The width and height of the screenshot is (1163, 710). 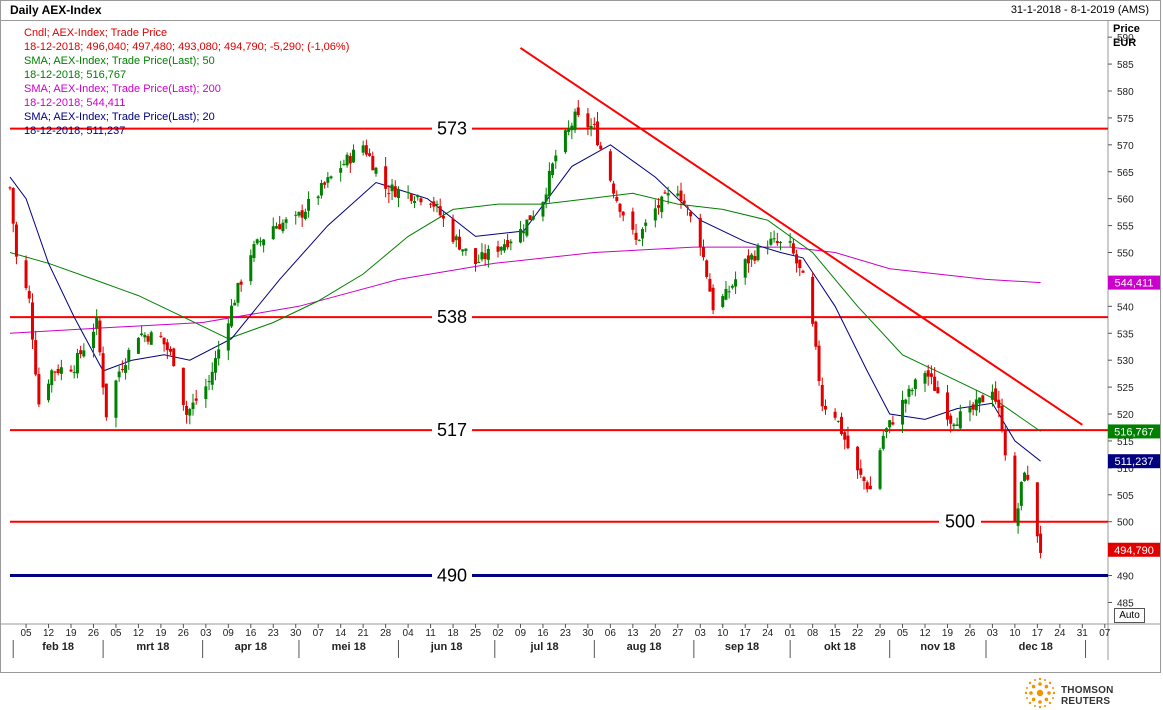 I want to click on legend-line-sma50-values: 18-12-2018; 516,767, so click(x=75, y=75).